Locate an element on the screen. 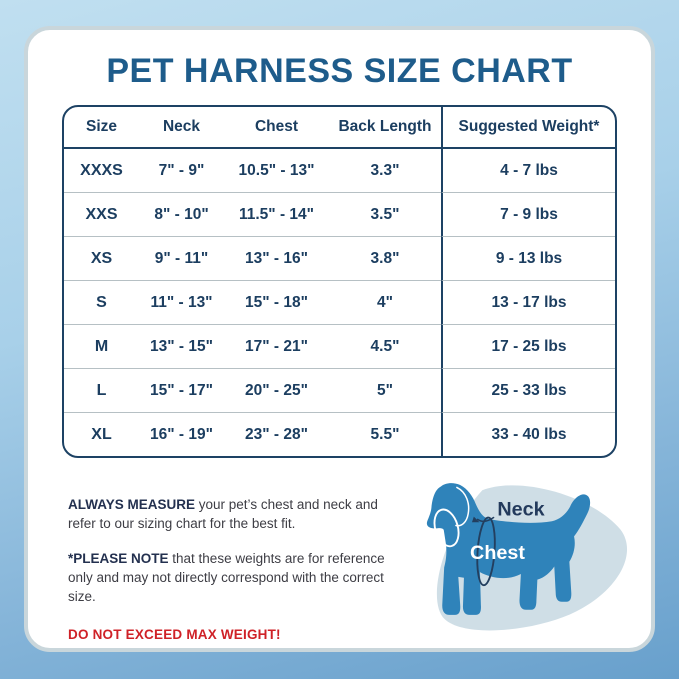 This screenshot has width=679, height=679. column-header-back-length: Back Length is located at coordinates (385, 128).